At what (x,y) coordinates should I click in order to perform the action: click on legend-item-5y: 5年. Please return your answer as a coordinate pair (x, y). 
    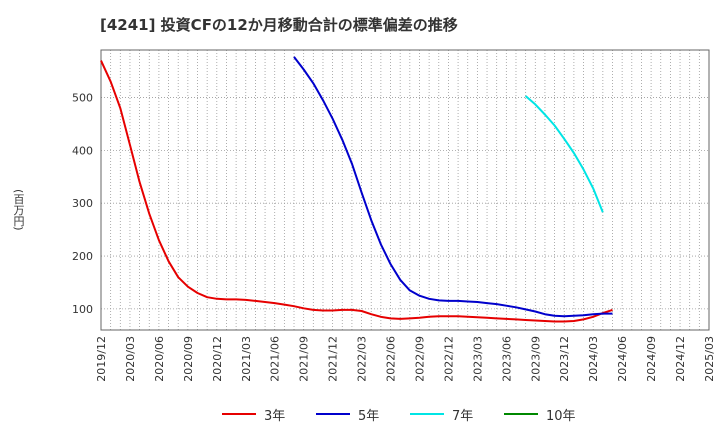
    Looking at the image, I should click on (347, 414).